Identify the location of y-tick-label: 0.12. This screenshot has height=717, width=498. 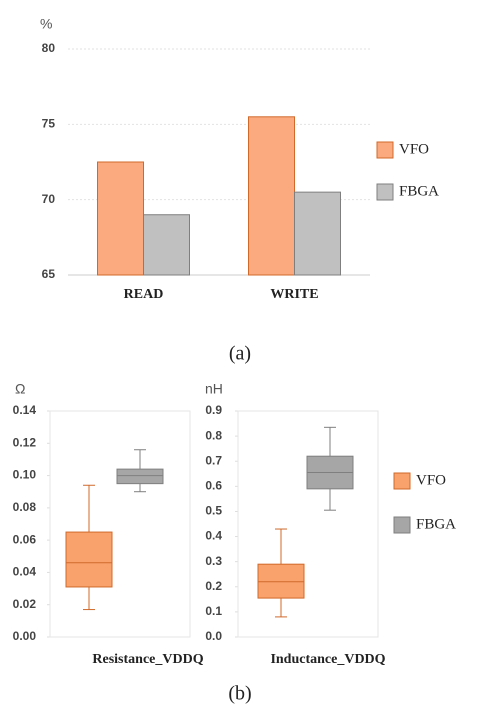
(25, 442).